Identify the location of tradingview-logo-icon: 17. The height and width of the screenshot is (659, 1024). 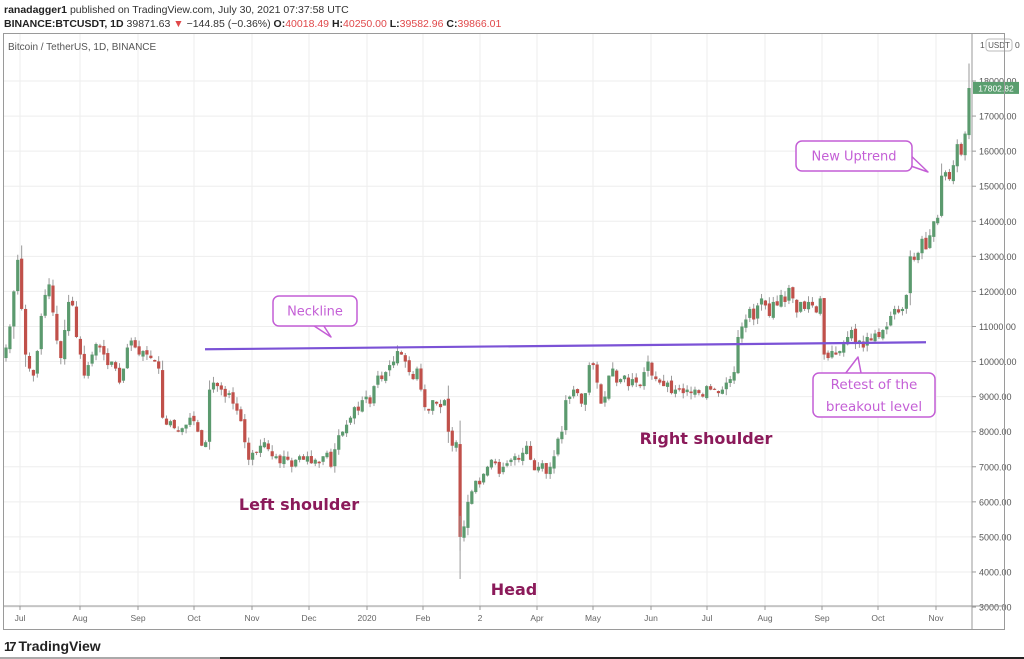
(10, 646).